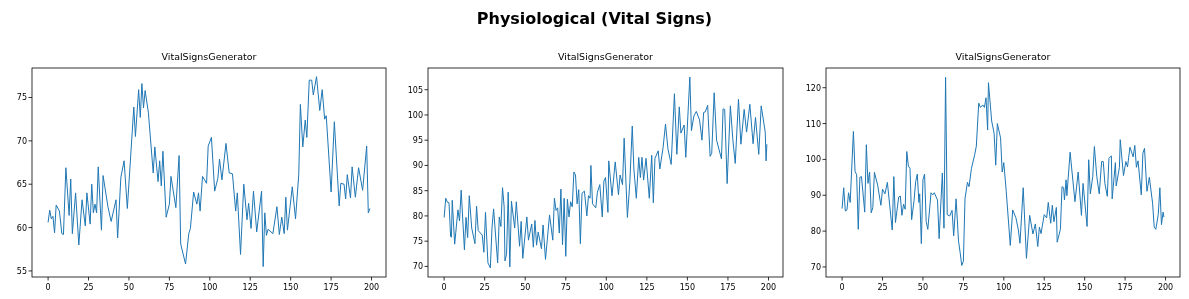 This screenshot has width=1189, height=299. I want to click on text: Physiological (Vital Signs), so click(594, 18).